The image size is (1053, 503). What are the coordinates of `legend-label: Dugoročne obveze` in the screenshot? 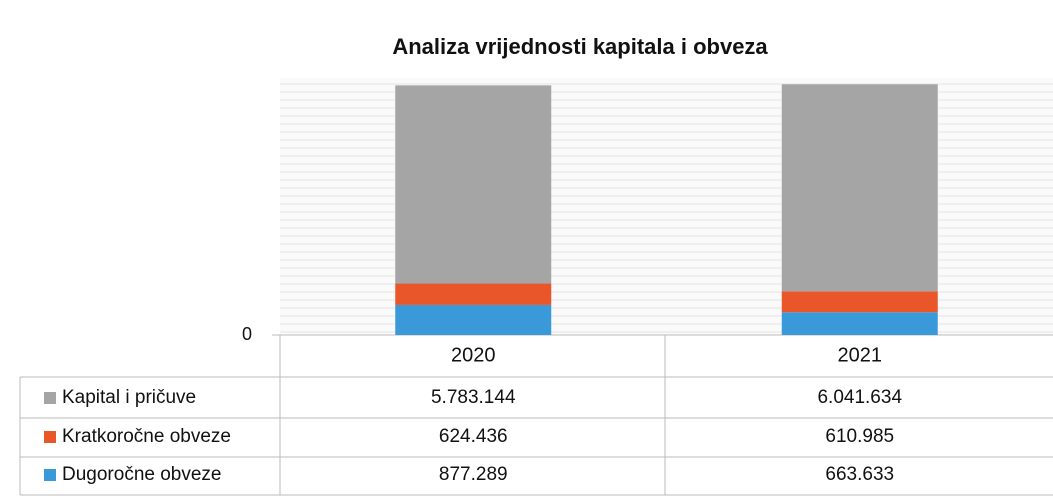 It's located at (142, 474).